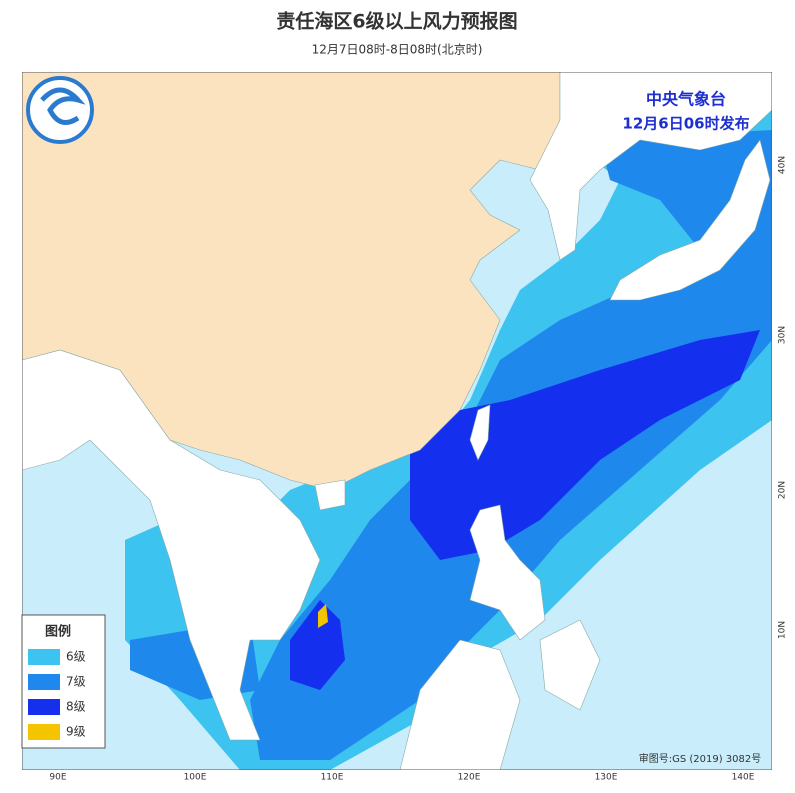 The width and height of the screenshot is (795, 793). I want to click on borneo, so click(460, 704).